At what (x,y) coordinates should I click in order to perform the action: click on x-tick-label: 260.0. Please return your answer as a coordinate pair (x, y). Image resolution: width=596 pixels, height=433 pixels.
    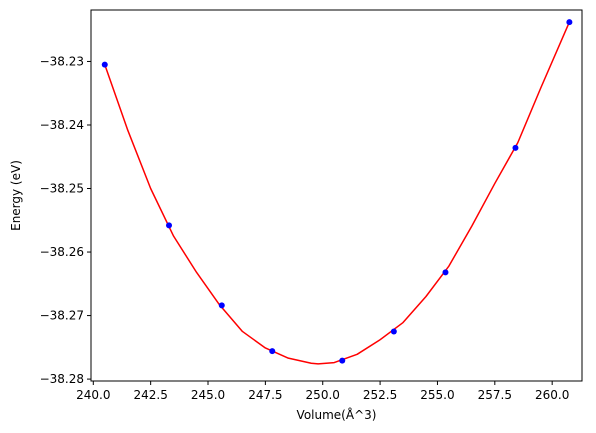
    Looking at the image, I should click on (552, 395).